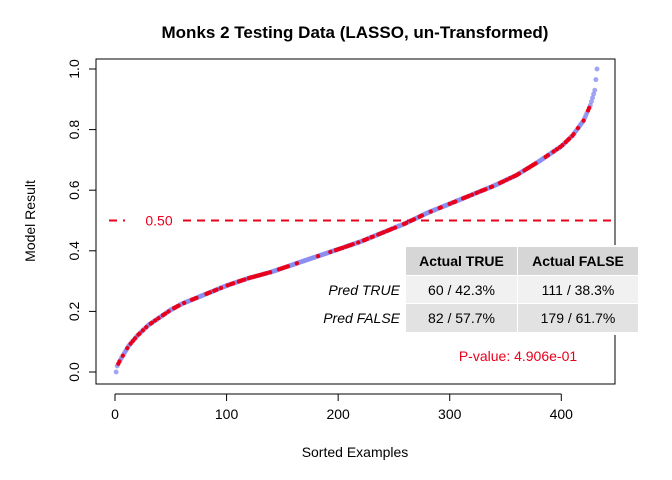 This screenshot has width=672, height=480. What do you see at coordinates (361, 221) in the screenshot?
I see `threshold-line: 0.50` at bounding box center [361, 221].